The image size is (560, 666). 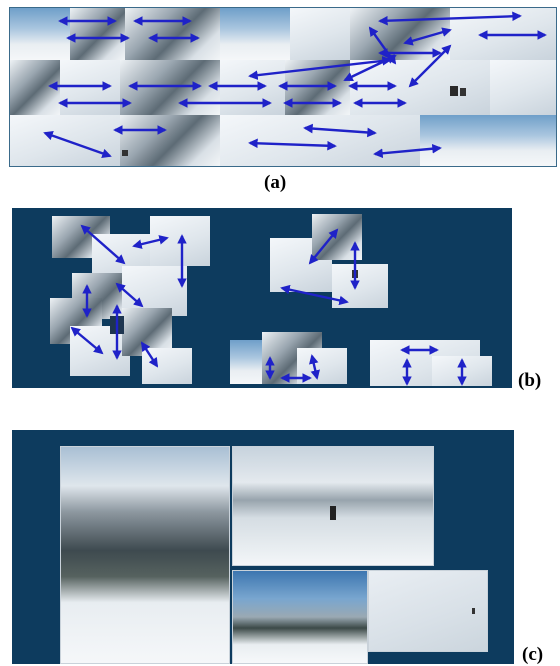 I want to click on photo-snowfield, so click(x=428, y=611).